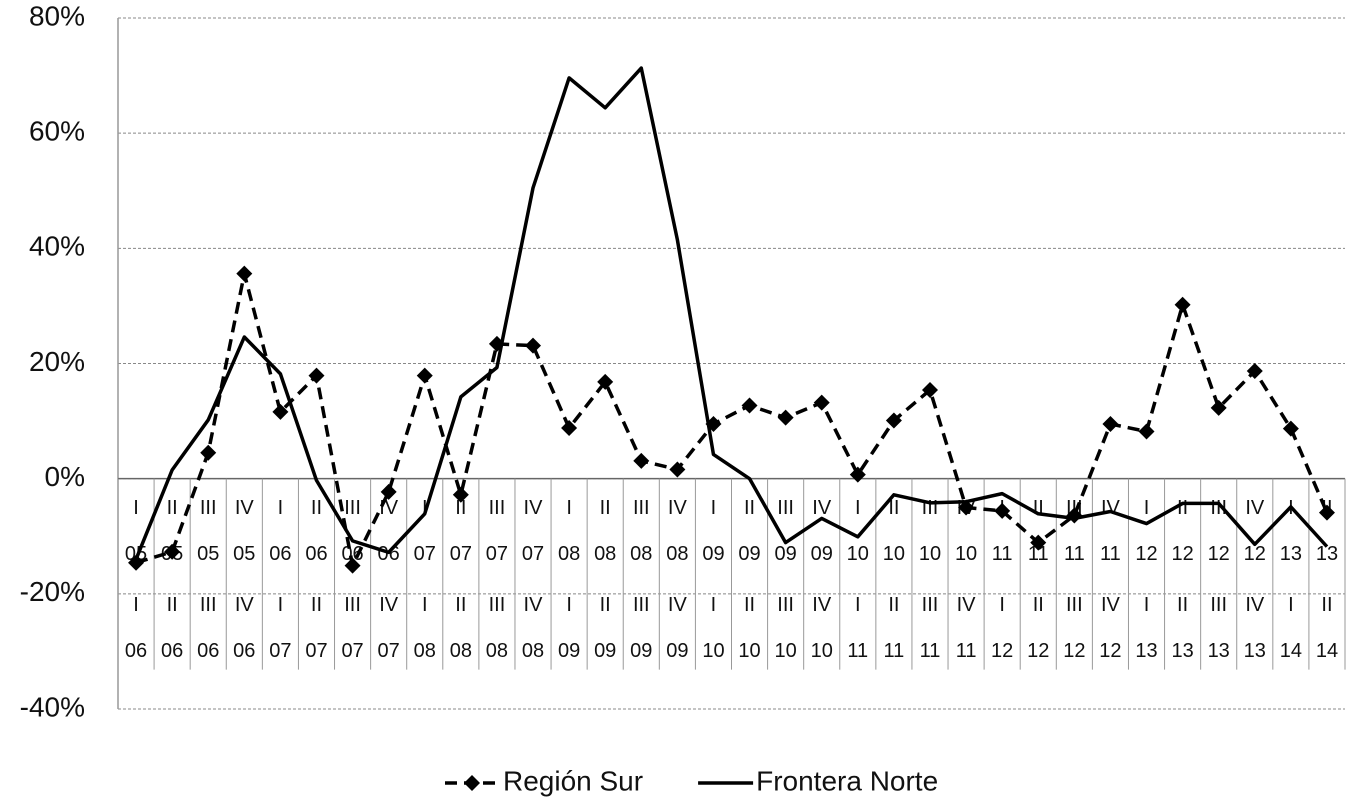 This screenshot has width=1360, height=812. I want to click on y-tick-label: 80%, so click(57, 15).